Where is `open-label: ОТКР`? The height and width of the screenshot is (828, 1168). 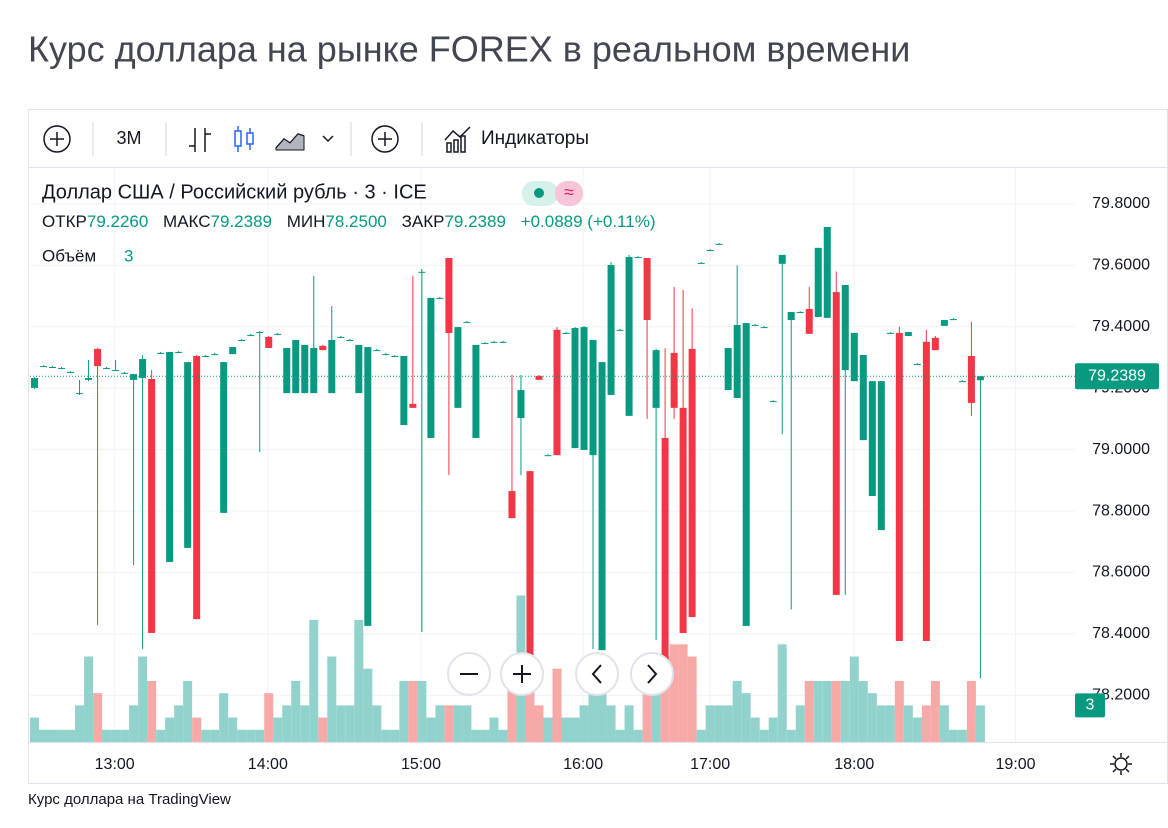 open-label: ОТКР is located at coordinates (64, 221).